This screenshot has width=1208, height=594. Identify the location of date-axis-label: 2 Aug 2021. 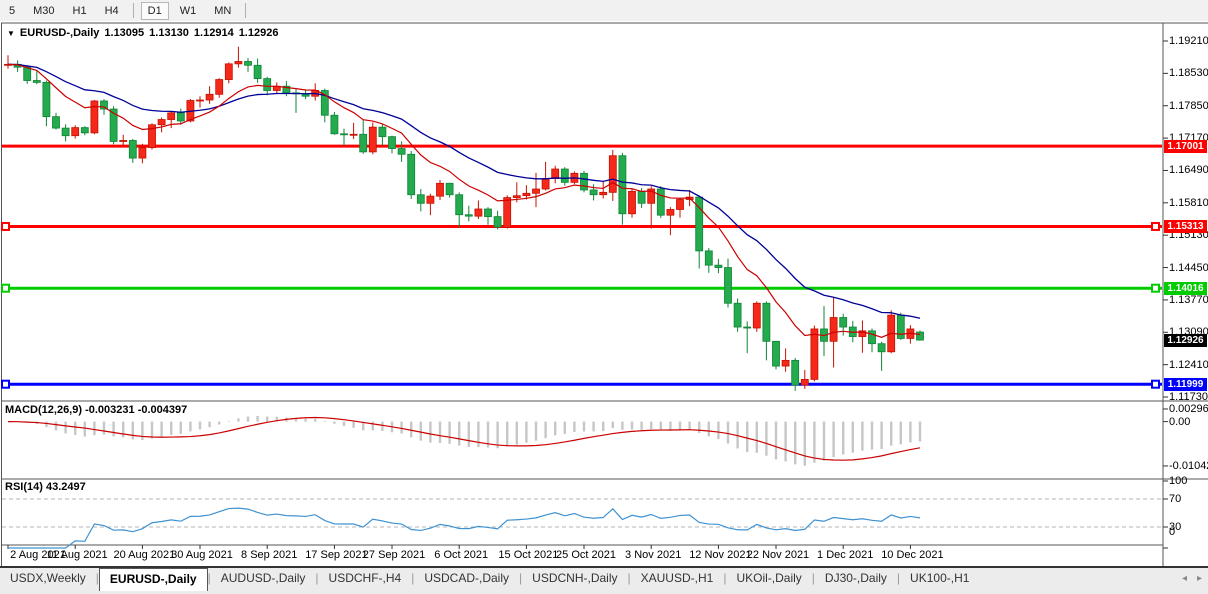
(38, 555).